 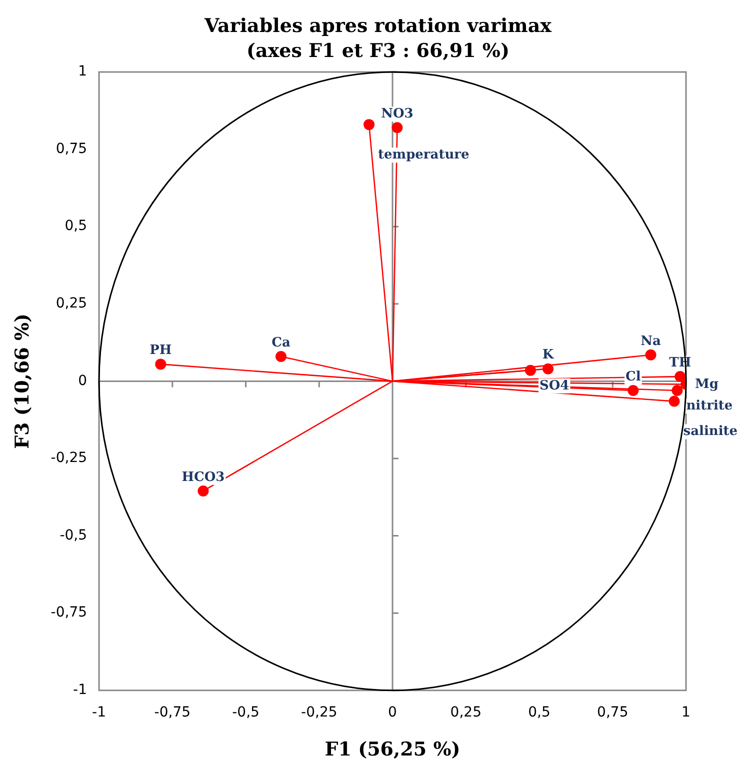 I want to click on y-tick-label: 0, so click(x=83, y=380).